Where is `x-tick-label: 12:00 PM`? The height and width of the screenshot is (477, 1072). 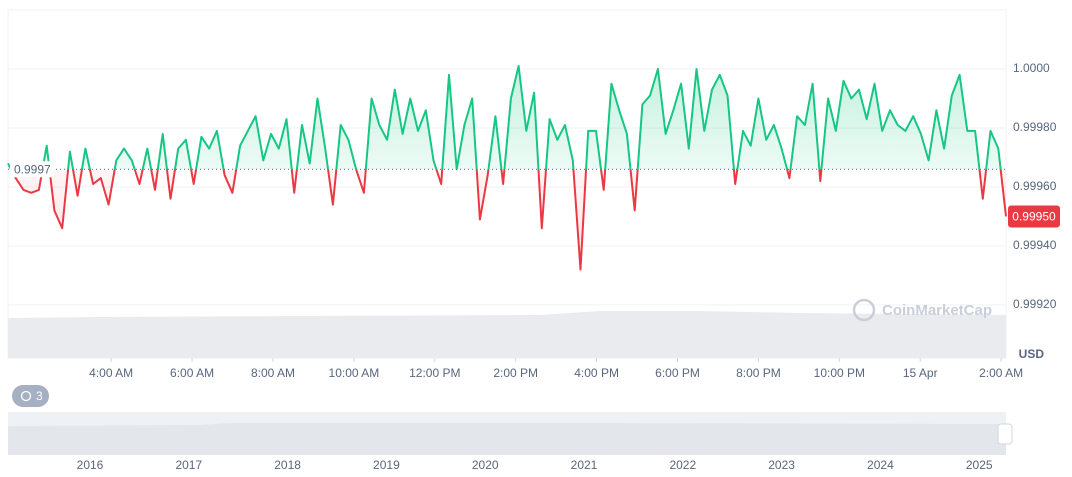 x-tick-label: 12:00 PM is located at coordinates (434, 373).